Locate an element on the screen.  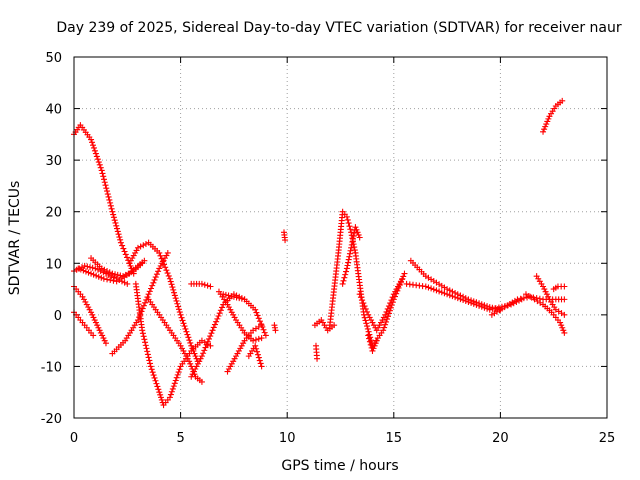
x-tick-label: 10 is located at coordinates (287, 438).